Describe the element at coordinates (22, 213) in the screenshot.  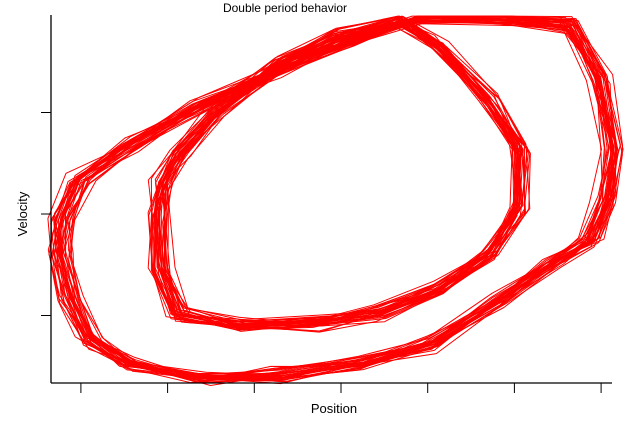
I see `y-axis-label: Velocity` at that location.